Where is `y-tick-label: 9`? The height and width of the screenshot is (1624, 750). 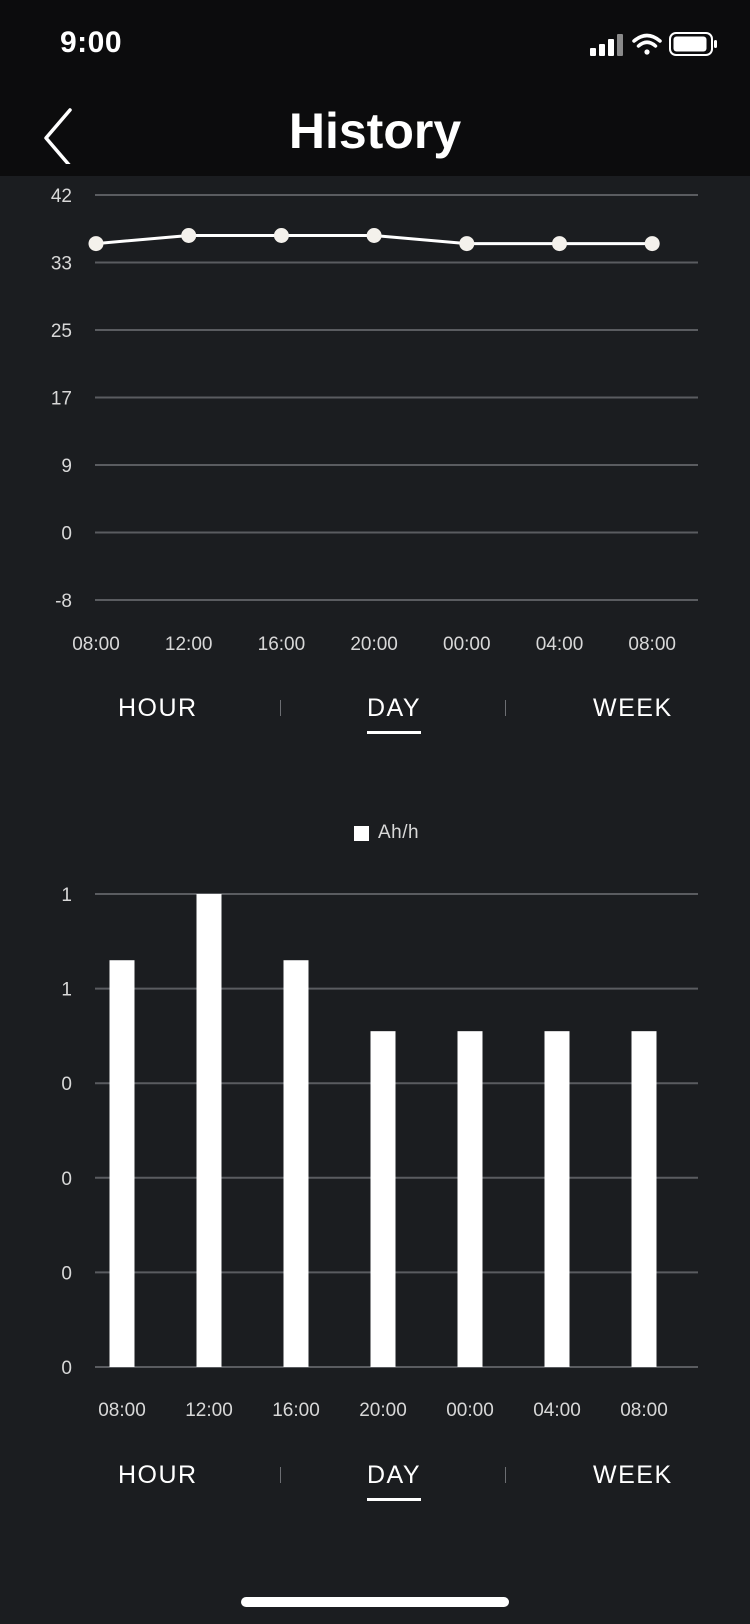 y-tick-label: 9 is located at coordinates (66, 466).